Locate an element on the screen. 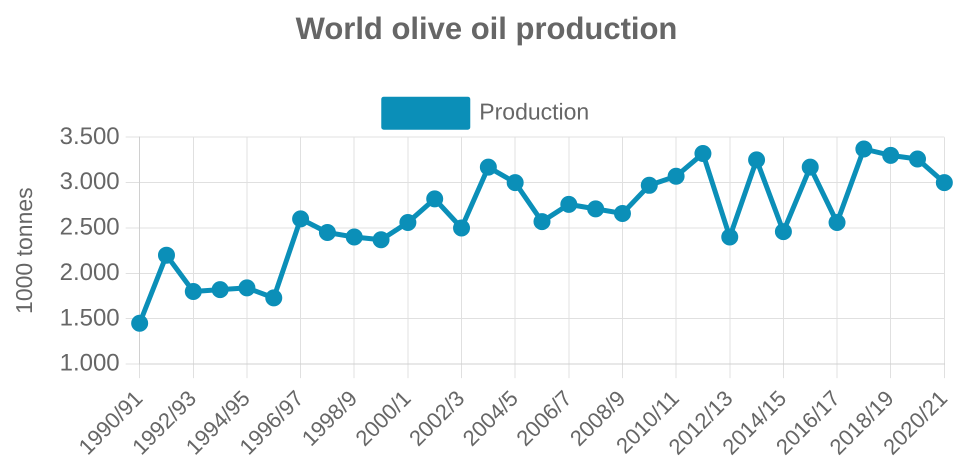 This screenshot has width=971, height=471. y-tick-label: 3.500 is located at coordinates (90, 136).